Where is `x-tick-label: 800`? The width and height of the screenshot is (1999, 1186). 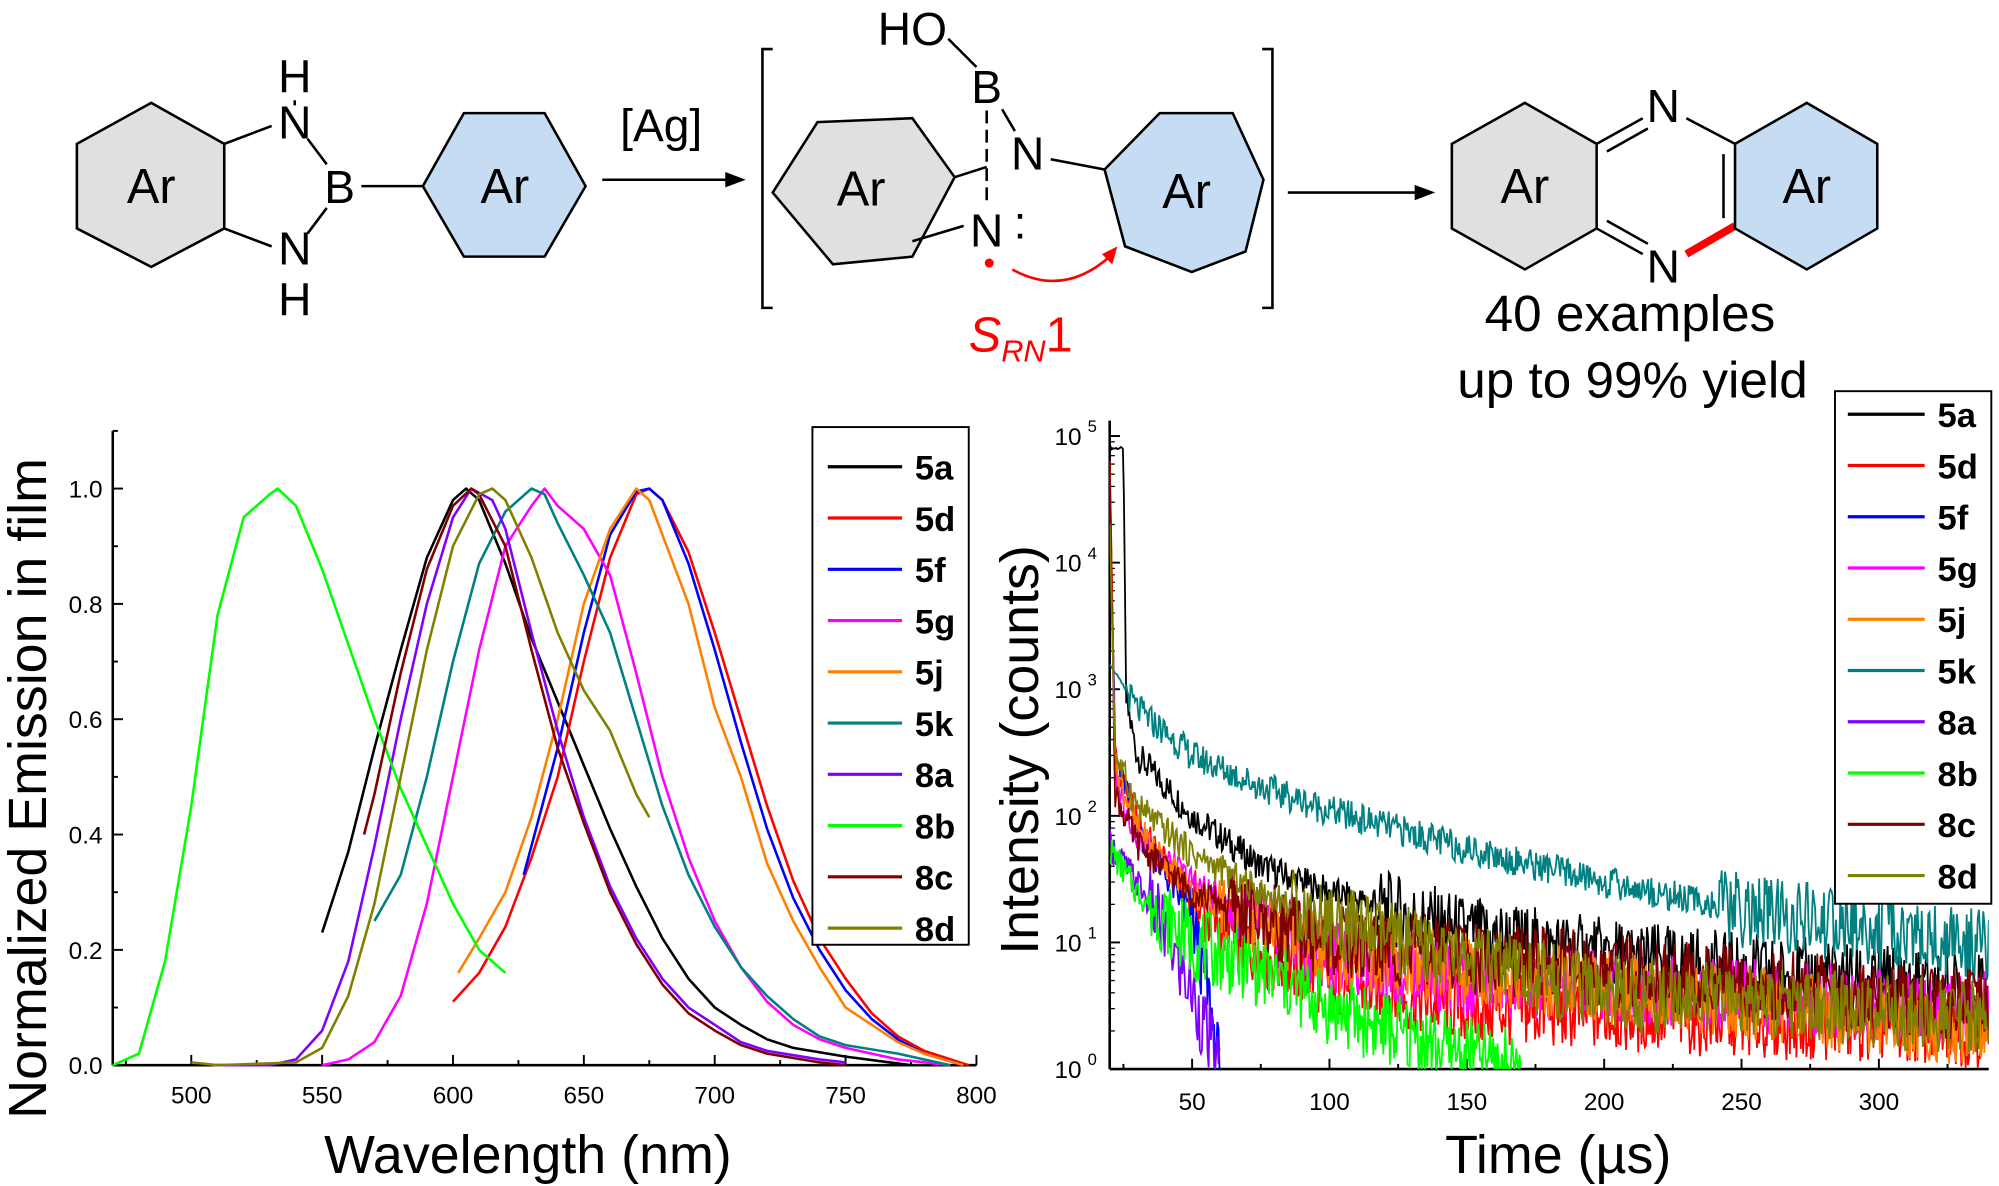 x-tick-label: 800 is located at coordinates (976, 1096).